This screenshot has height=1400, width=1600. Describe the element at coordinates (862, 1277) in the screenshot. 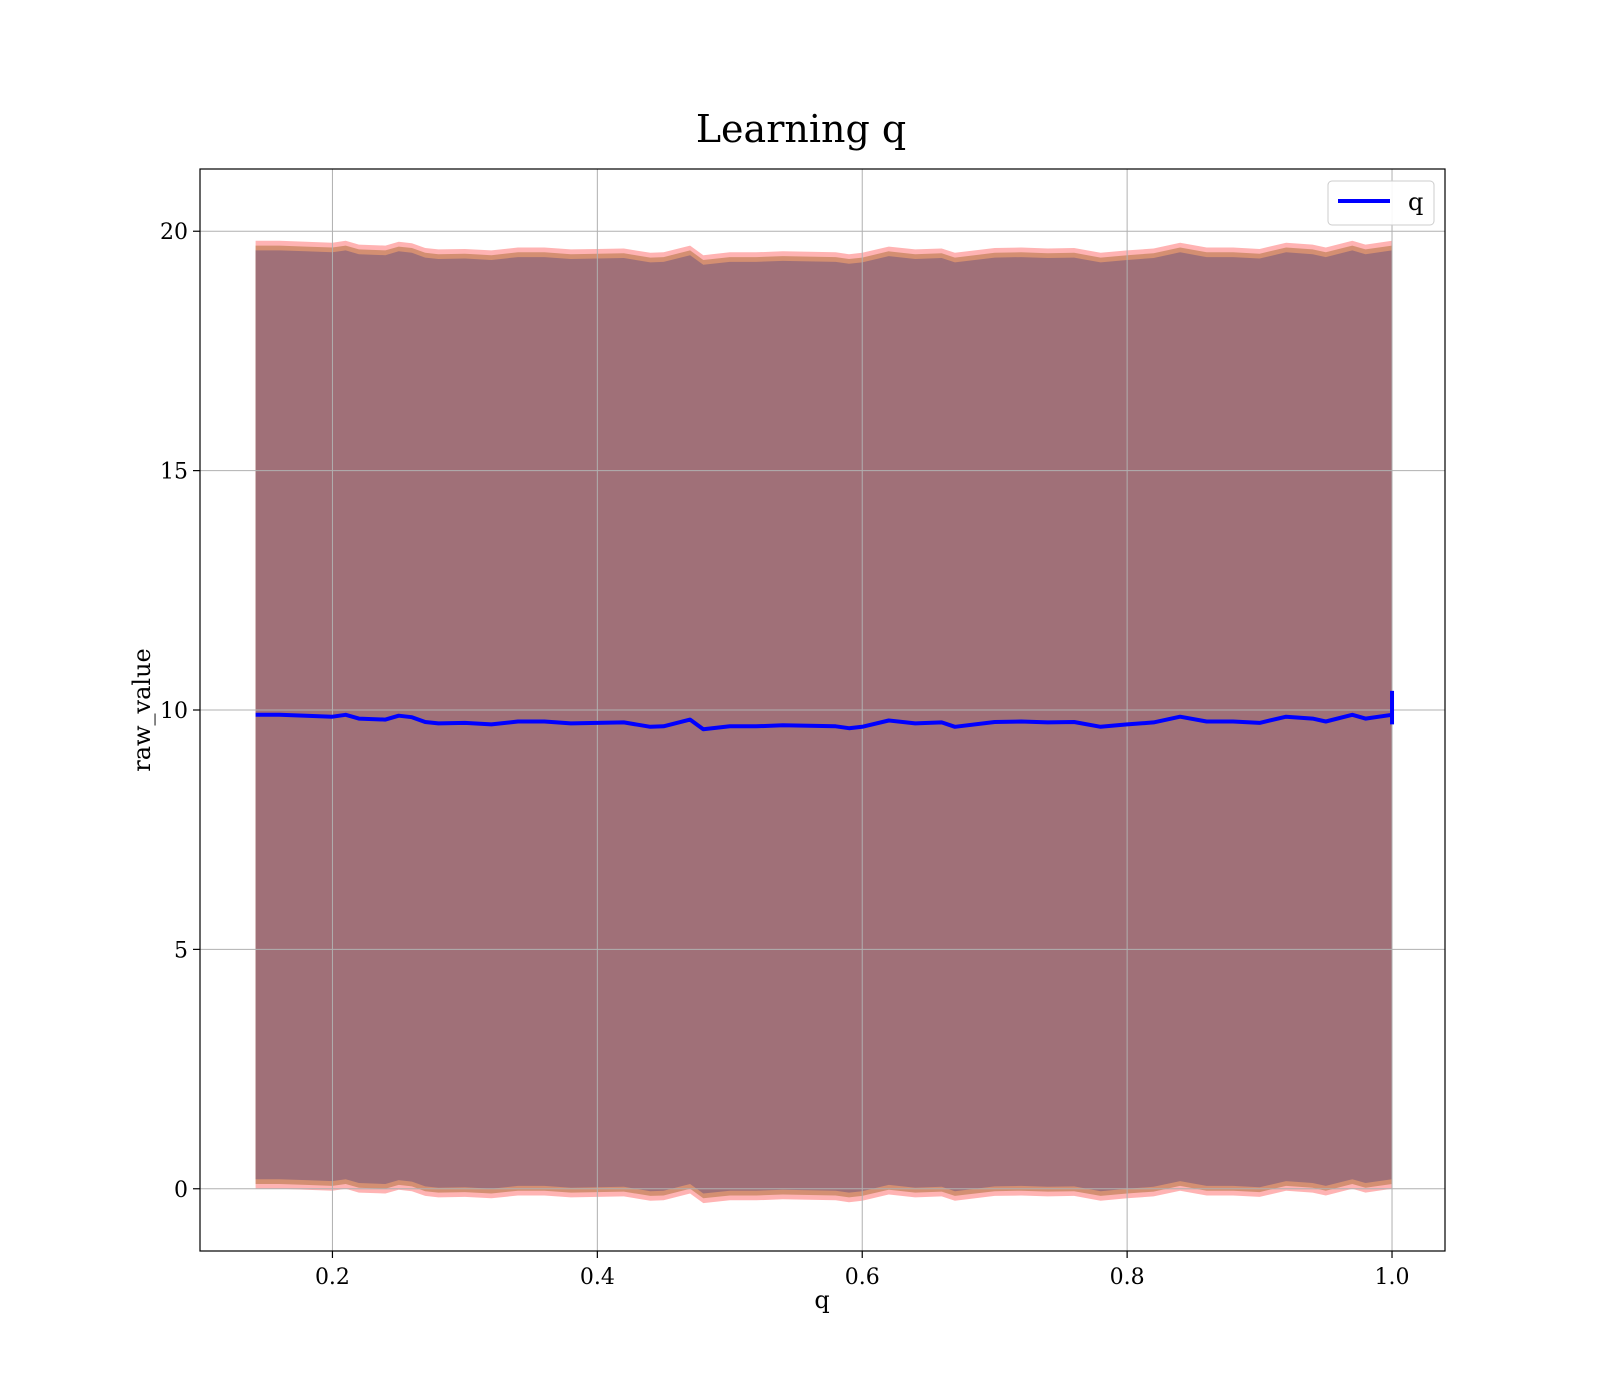

I see `x-tick-label-2: 0.6` at that location.